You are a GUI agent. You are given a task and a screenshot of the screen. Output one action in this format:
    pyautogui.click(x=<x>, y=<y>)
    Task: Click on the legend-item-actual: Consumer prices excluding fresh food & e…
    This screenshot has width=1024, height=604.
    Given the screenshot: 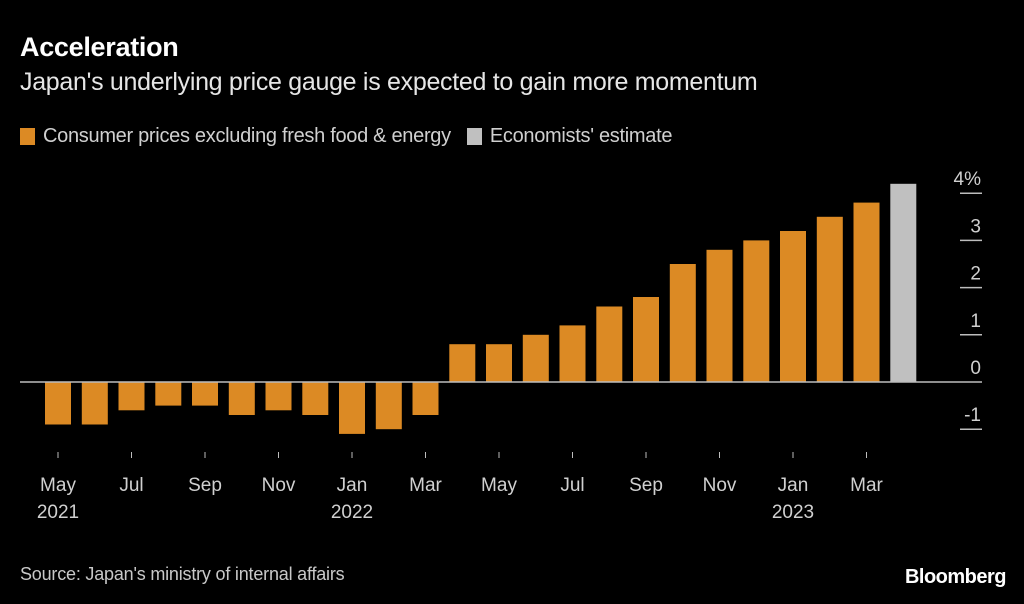 What is the action you would take?
    pyautogui.click(x=235, y=136)
    